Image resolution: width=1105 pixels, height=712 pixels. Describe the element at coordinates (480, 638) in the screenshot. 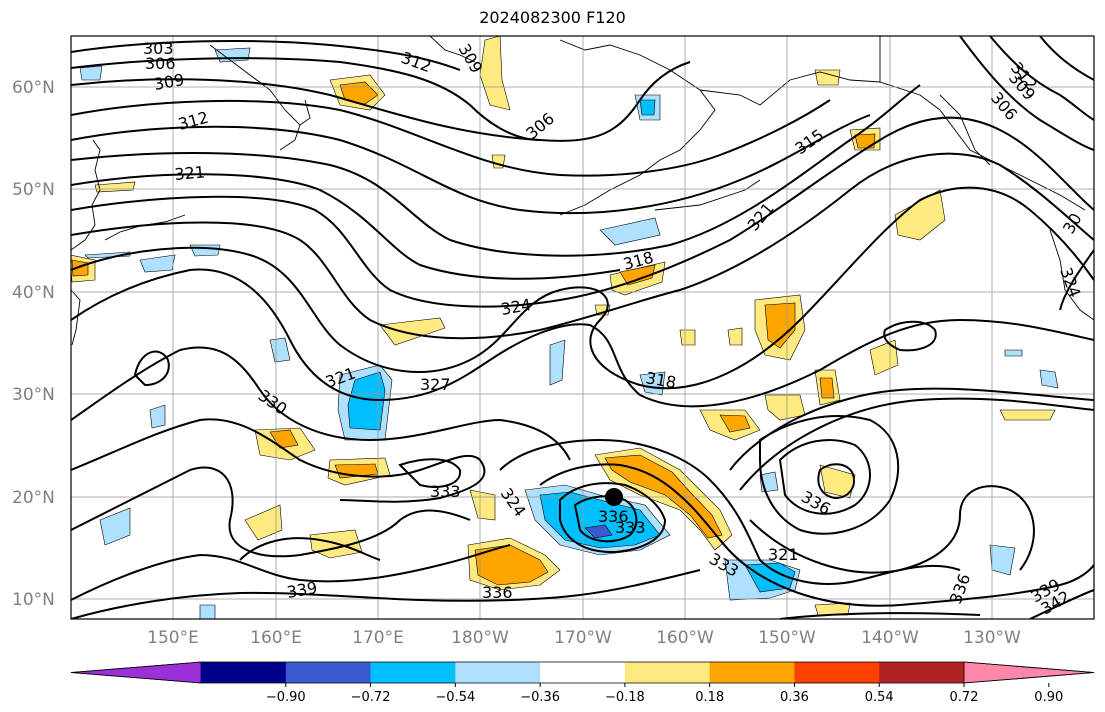

I see `lon-label: 180°W` at that location.